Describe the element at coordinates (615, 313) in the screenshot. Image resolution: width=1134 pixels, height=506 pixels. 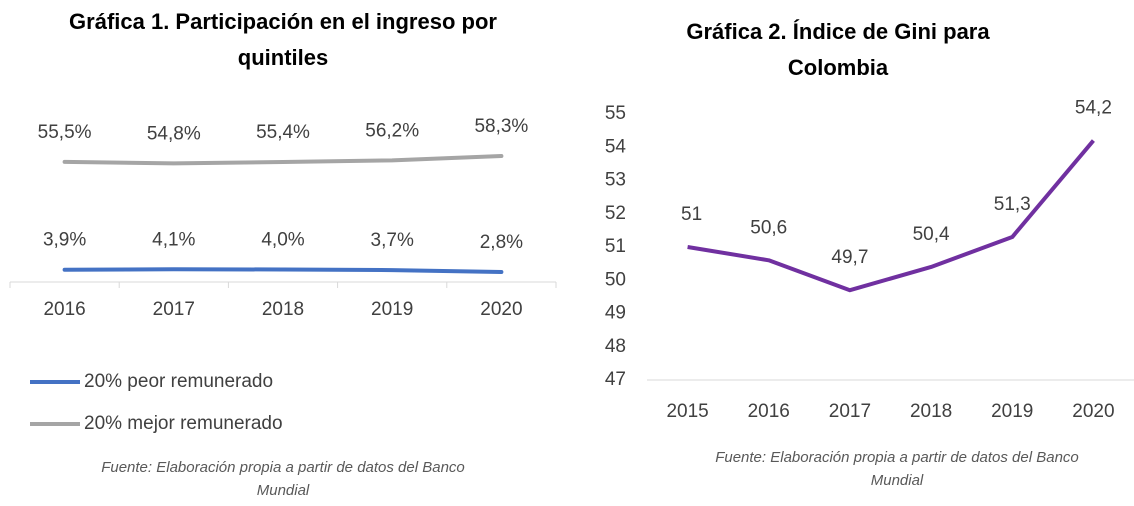
I see `y-tick-label: 49` at that location.